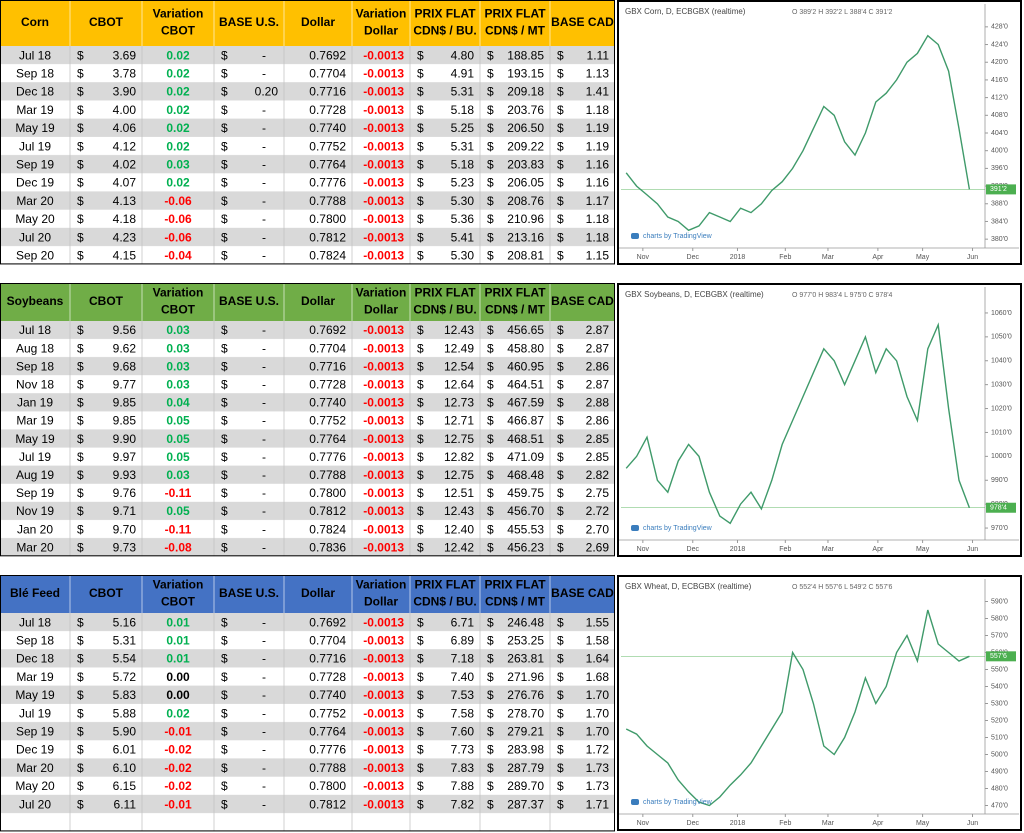 The width and height of the screenshot is (1024, 833). What do you see at coordinates (598, 695) in the screenshot?
I see `cell-value: 1.70` at bounding box center [598, 695].